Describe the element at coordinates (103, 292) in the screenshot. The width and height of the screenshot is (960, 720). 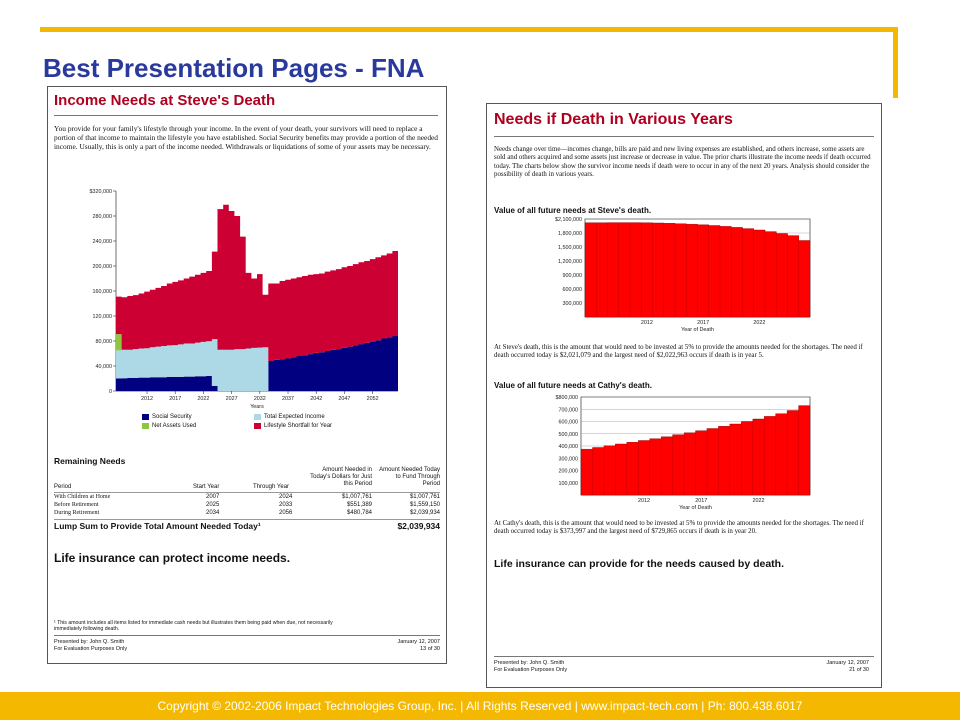
I see `y-tick-label: 160,000` at that location.